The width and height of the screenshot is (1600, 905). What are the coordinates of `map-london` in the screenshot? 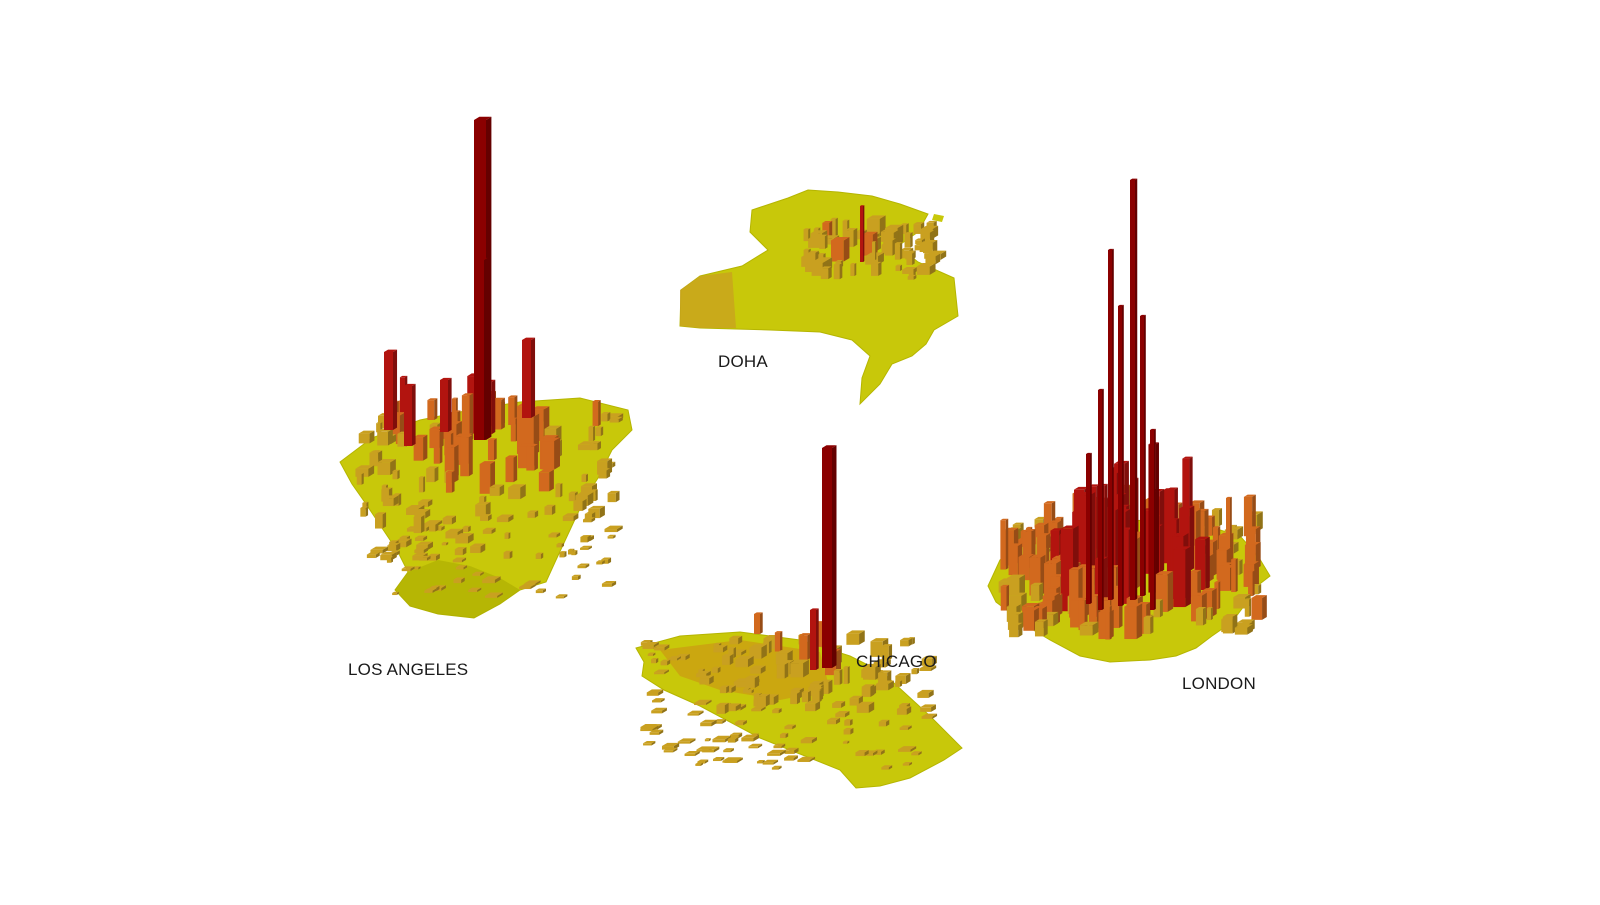 It's located at (1129, 420).